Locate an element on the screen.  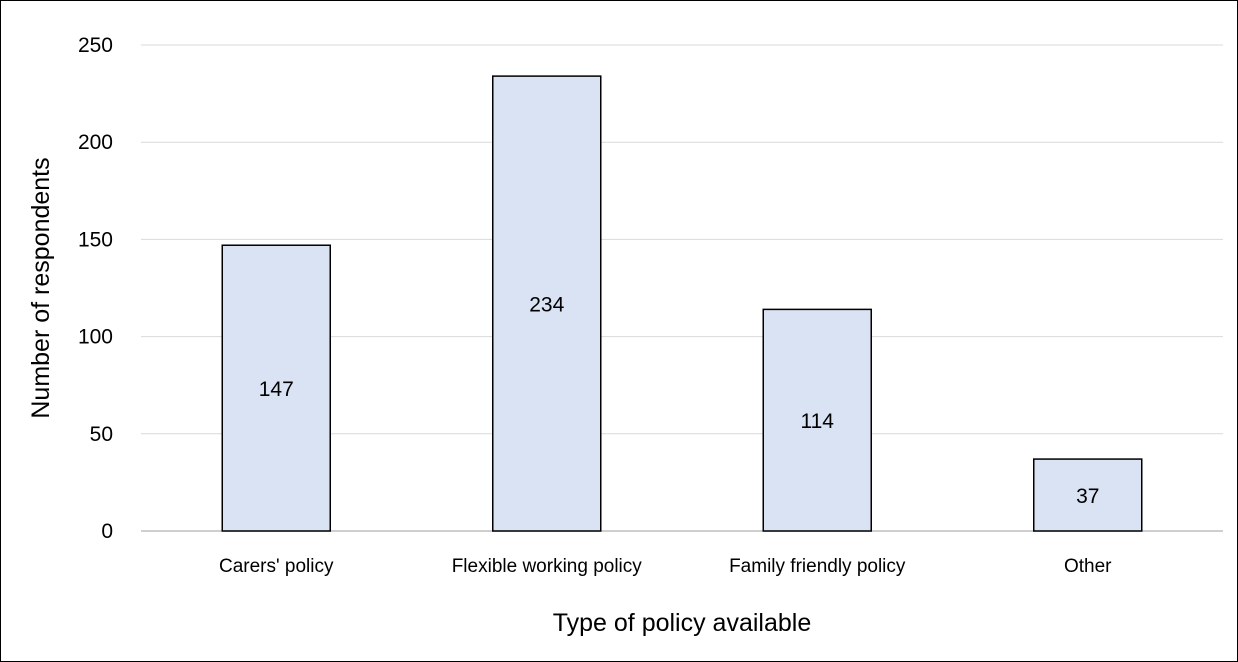
data-label: 234 is located at coordinates (546, 305).